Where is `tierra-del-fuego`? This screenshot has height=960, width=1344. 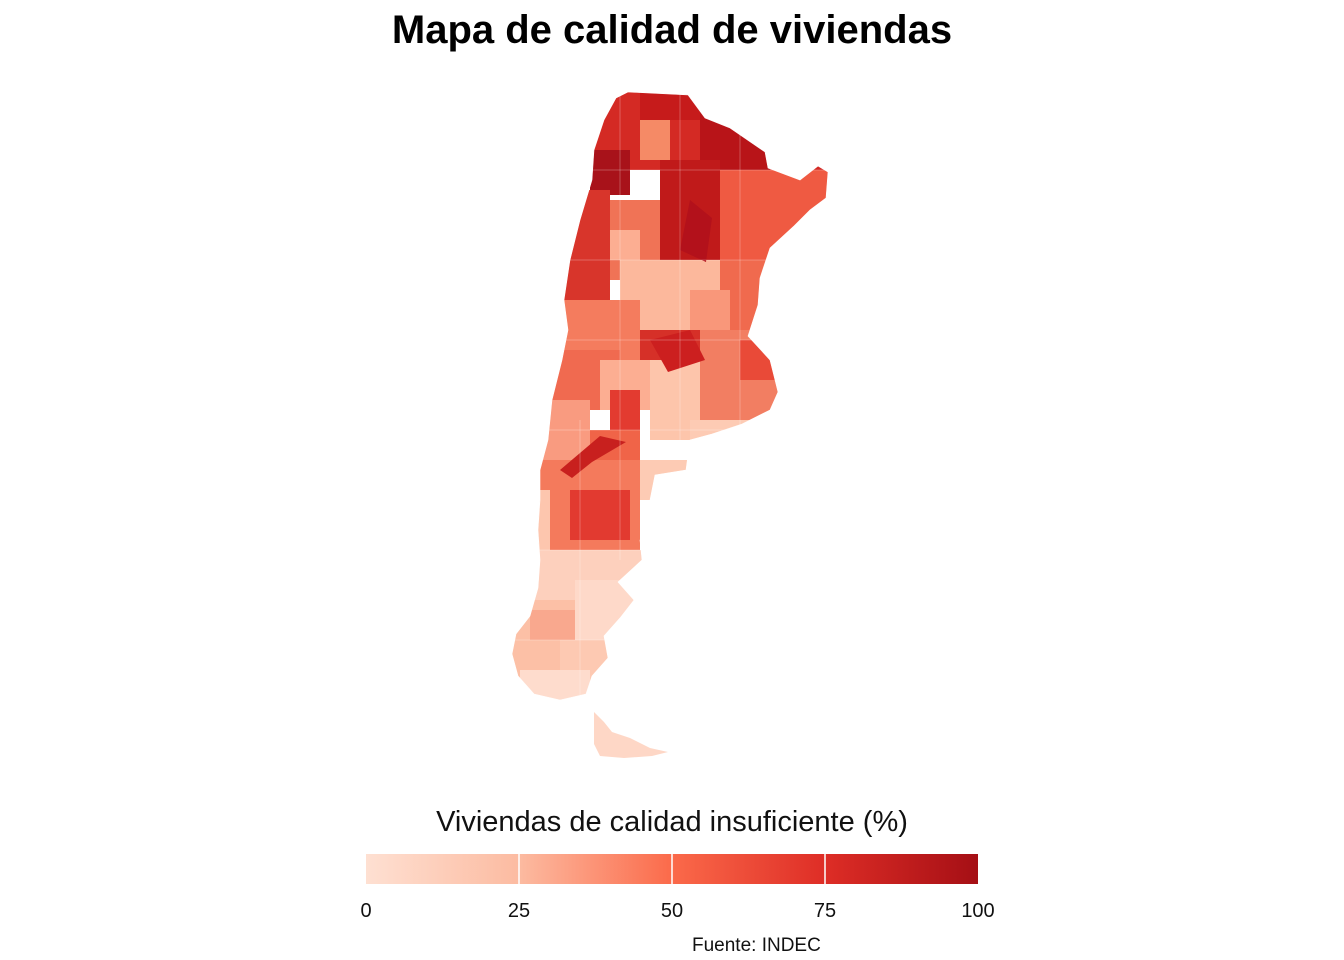 tierra-del-fuego is located at coordinates (631, 735).